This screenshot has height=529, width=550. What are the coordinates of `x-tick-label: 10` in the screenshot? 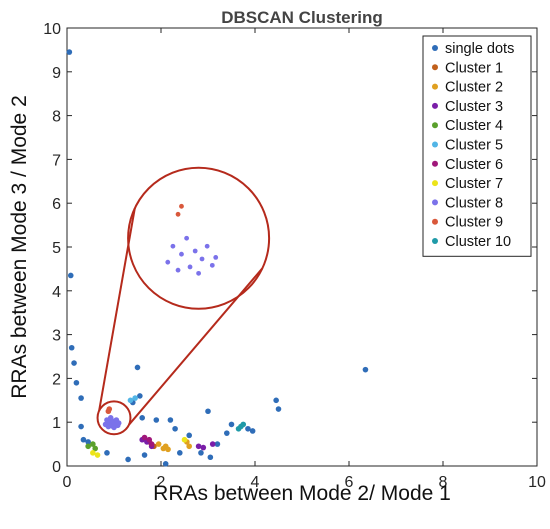 It's located at (537, 482).